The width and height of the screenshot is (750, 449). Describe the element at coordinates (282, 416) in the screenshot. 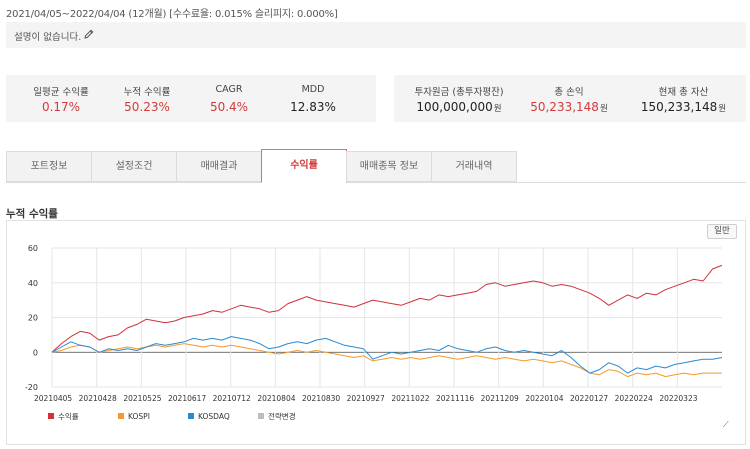

I see `legend-label: 전략변경` at that location.